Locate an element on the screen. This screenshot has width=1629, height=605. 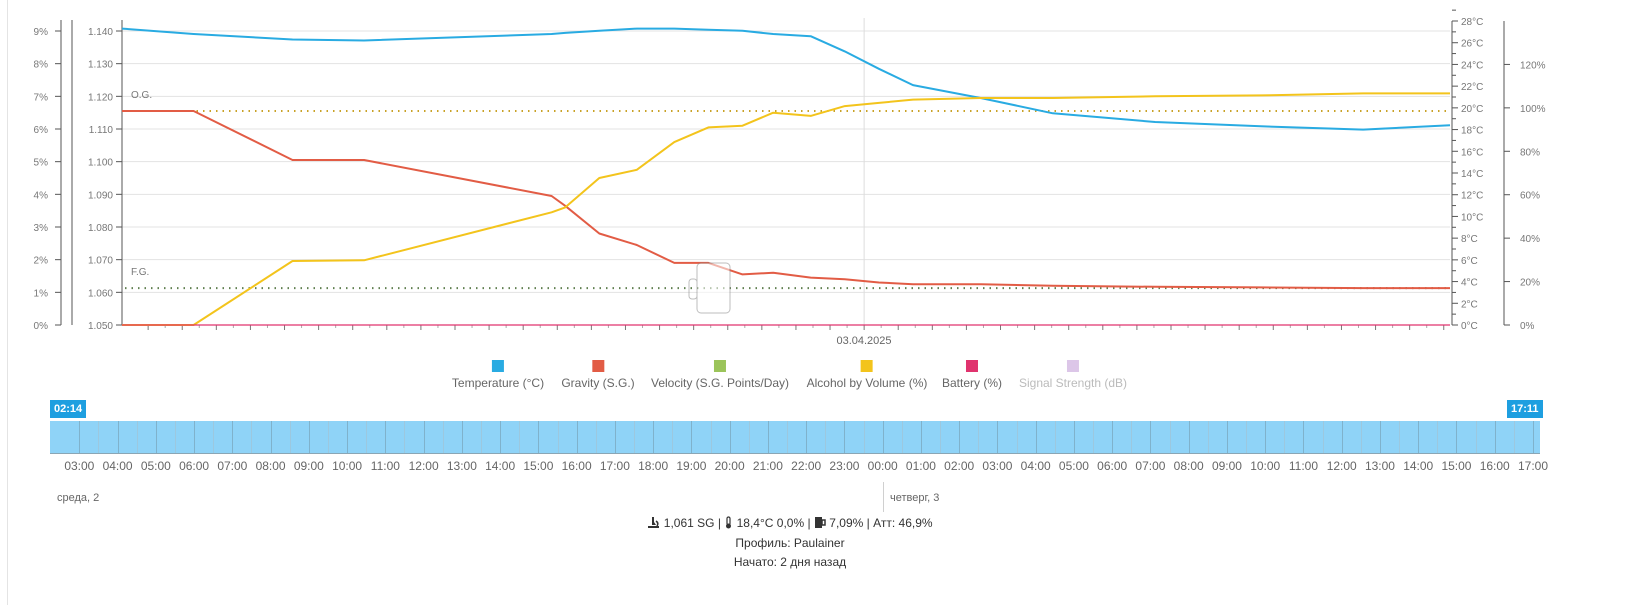
watermark-mug-icon is located at coordinates (709, 288).